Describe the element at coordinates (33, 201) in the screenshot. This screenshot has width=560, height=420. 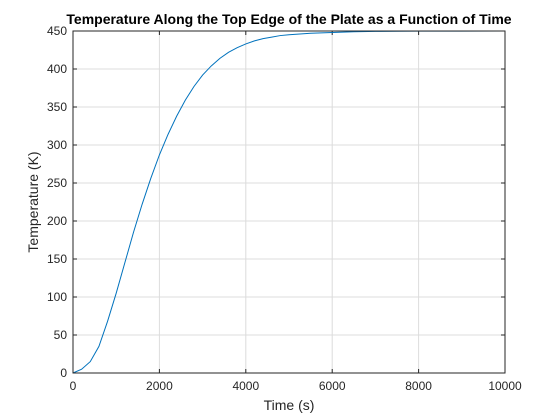
I see `y-axis-label: Temperature (K)` at that location.